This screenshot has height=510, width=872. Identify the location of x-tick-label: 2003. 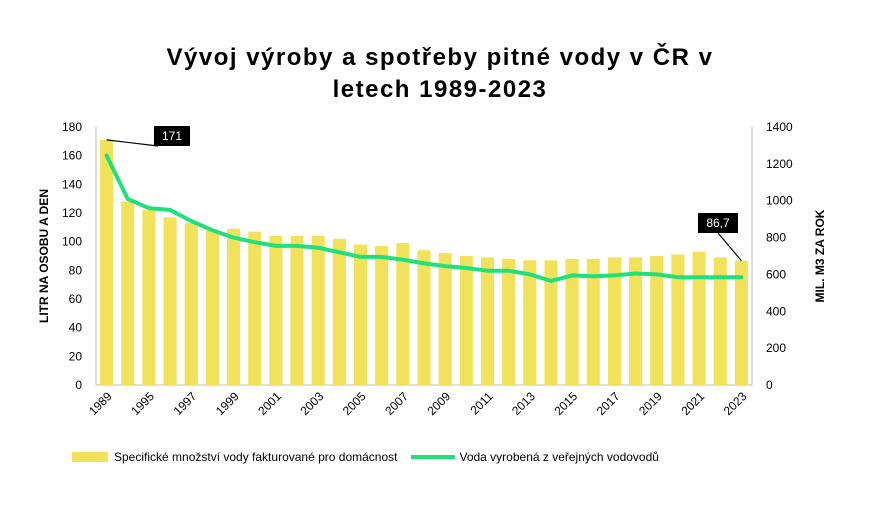
(312, 403).